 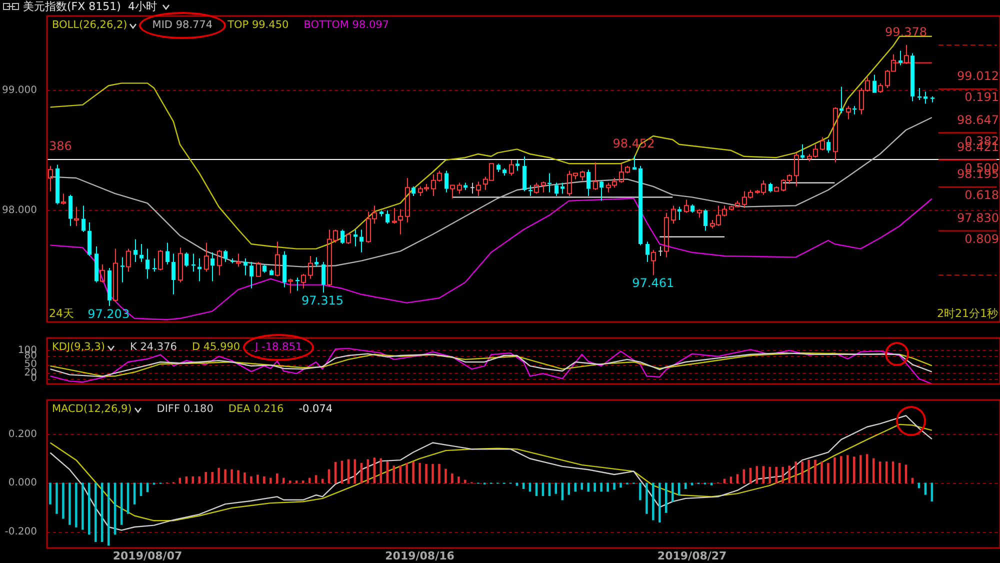 What do you see at coordinates (978, 217) in the screenshot?
I see `annotation: 97.830` at bounding box center [978, 217].